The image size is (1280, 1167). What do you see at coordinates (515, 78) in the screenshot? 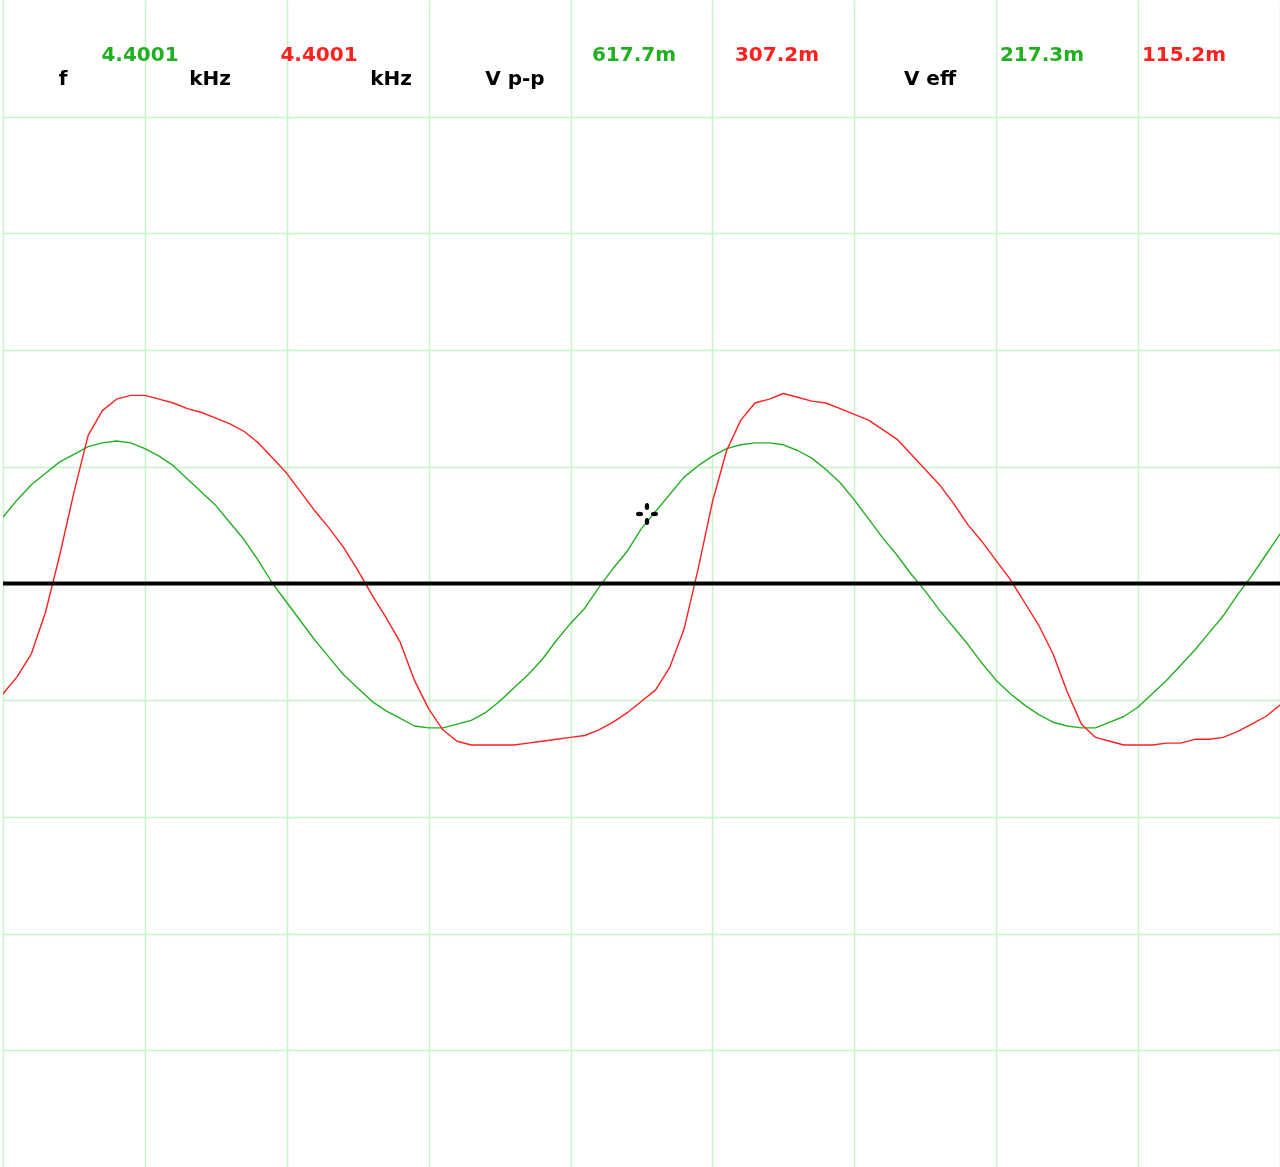
I see `text: V p-p` at bounding box center [515, 78].